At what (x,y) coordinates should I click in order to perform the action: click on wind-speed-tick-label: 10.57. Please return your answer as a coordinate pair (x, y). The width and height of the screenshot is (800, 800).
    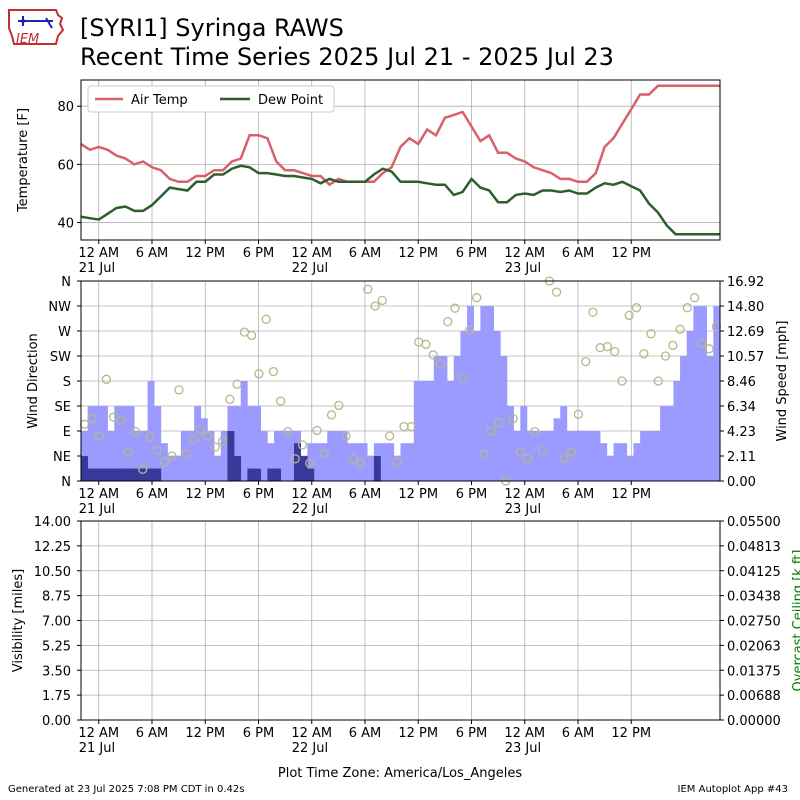
    Looking at the image, I should click on (745, 357).